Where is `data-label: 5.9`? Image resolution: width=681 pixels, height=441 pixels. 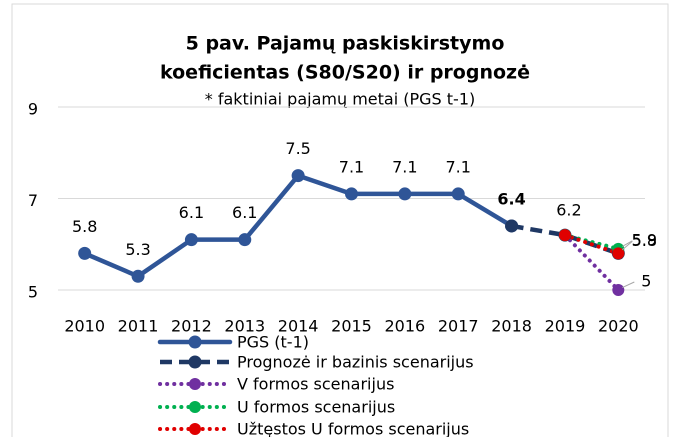
data-label: 5.9 is located at coordinates (644, 239).